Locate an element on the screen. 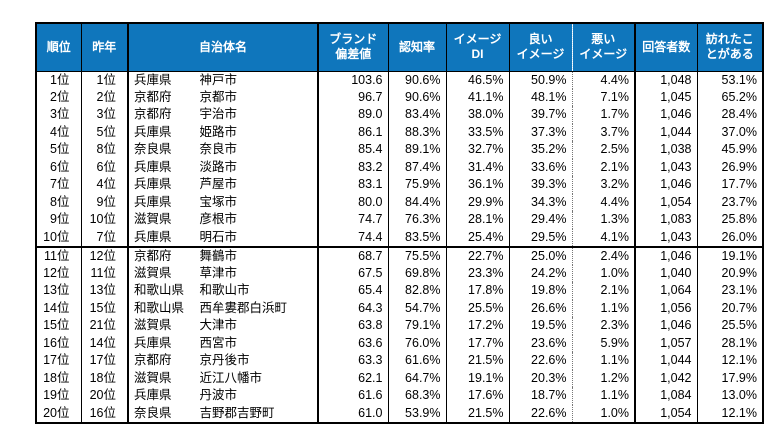 This screenshot has height=433, width=770. city-name: 草津市 is located at coordinates (218, 272).